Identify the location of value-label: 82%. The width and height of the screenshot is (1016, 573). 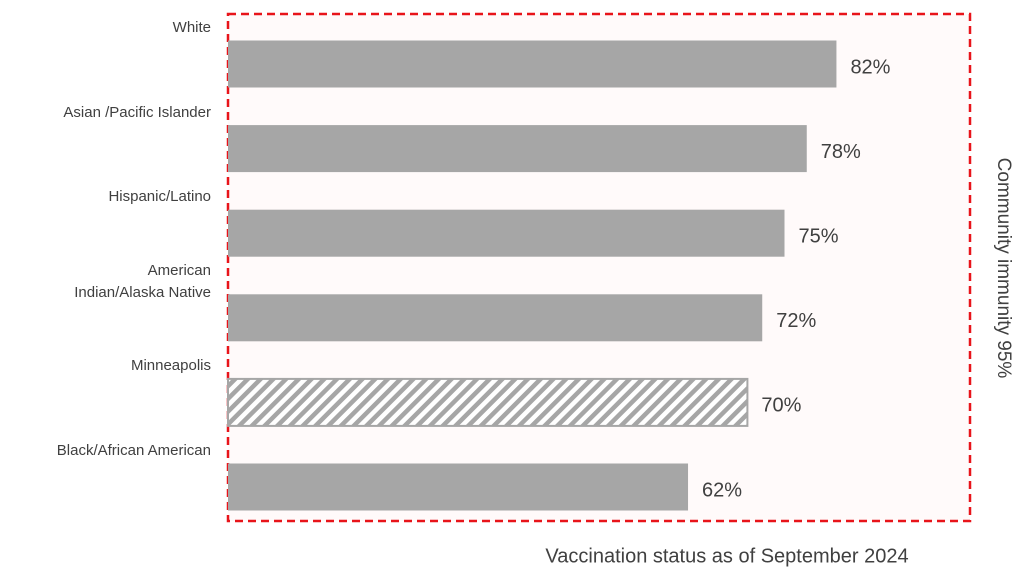
(870, 67).